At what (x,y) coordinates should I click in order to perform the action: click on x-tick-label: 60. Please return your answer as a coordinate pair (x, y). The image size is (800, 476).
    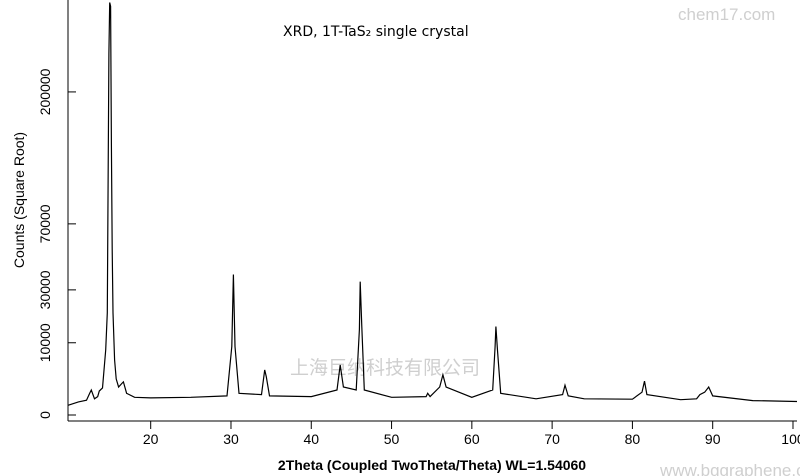
    Looking at the image, I should click on (472, 439).